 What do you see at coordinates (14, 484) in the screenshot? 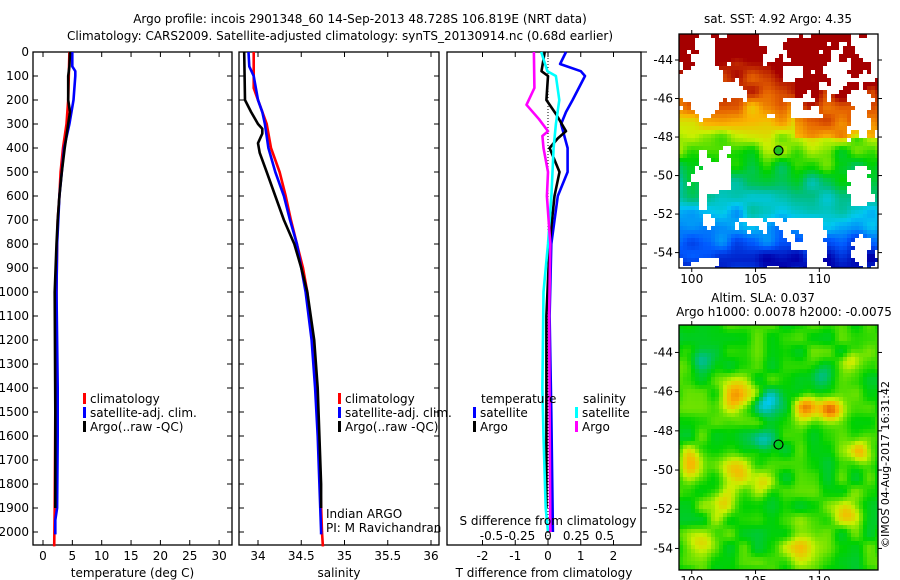
I see `y-tick-label: 1800` at bounding box center [14, 484].